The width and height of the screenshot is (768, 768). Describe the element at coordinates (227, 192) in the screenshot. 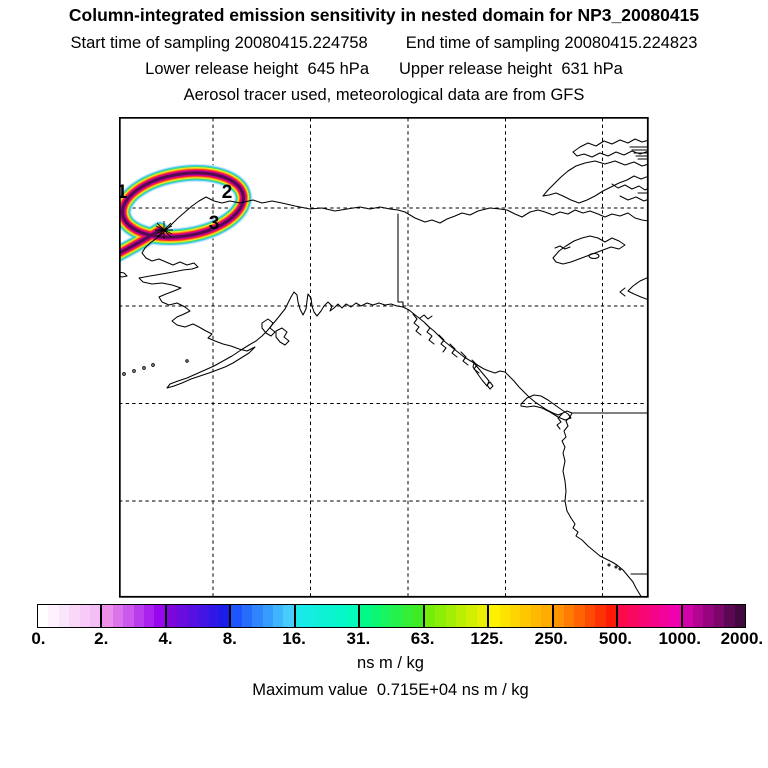

I see `trajectory-label-2: 2` at that location.